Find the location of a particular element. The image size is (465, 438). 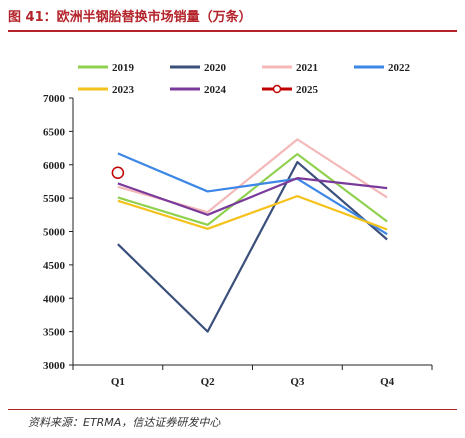

y-tick-label: 5000 is located at coordinates (54, 233).